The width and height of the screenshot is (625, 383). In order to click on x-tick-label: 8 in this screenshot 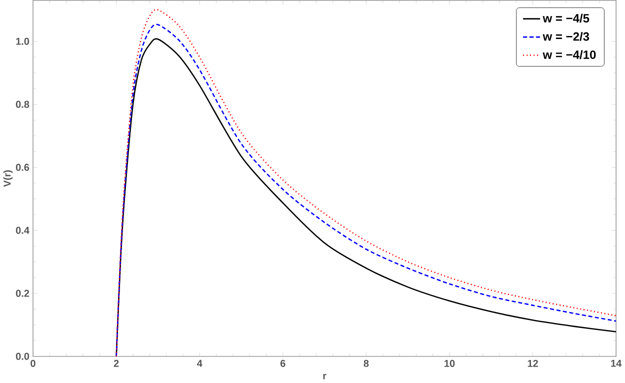, I will do `click(366, 364)`.